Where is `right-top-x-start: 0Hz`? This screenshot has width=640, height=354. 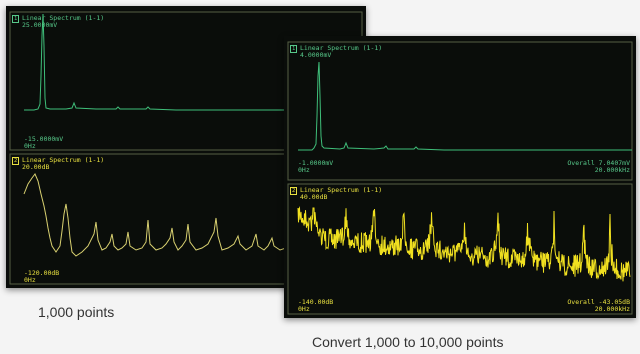 right-top-x-start: 0Hz is located at coordinates (304, 170).